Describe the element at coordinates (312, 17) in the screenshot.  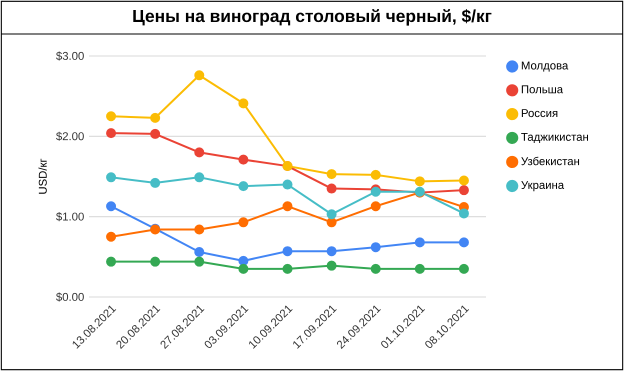
I see `chart-title: Цены на виноград столовый черный, $/кг` at that location.